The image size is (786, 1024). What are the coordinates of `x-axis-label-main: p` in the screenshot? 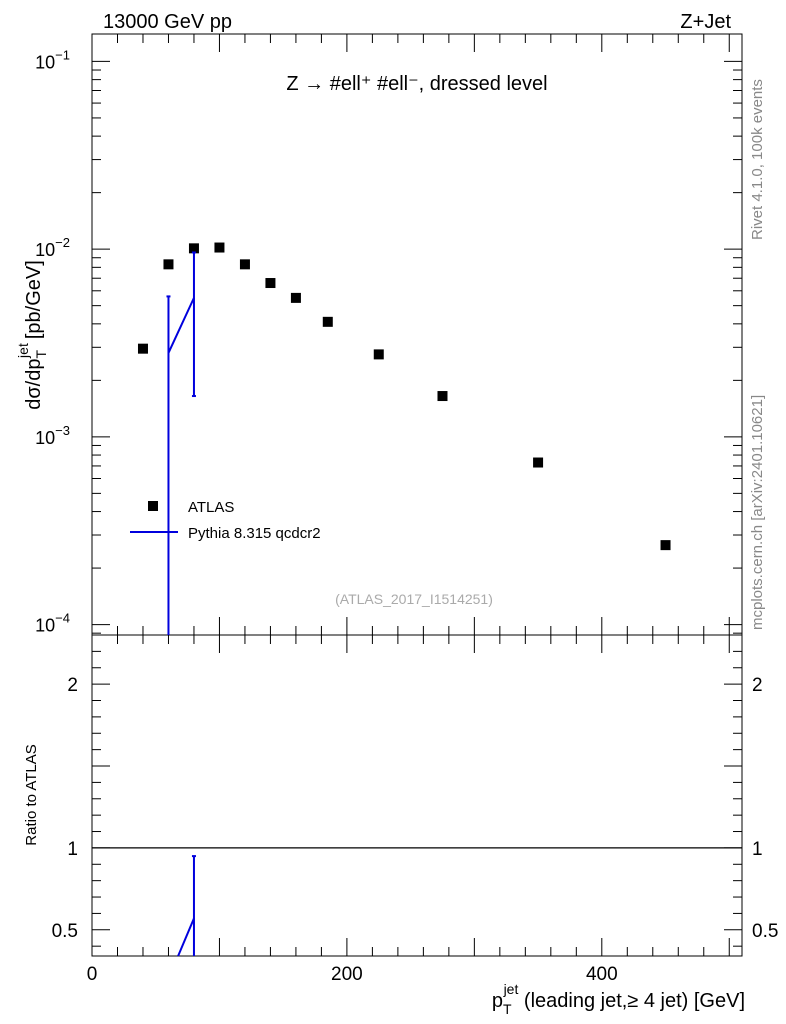 It's located at (497, 1001).